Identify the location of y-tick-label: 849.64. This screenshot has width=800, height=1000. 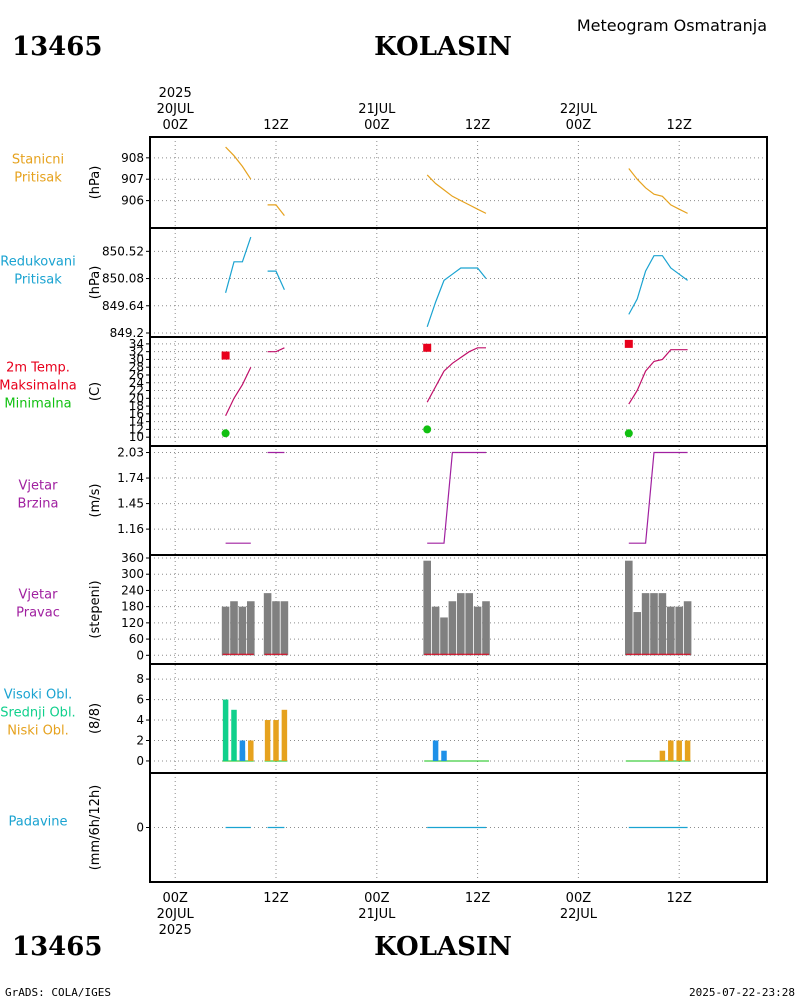
(123, 306).